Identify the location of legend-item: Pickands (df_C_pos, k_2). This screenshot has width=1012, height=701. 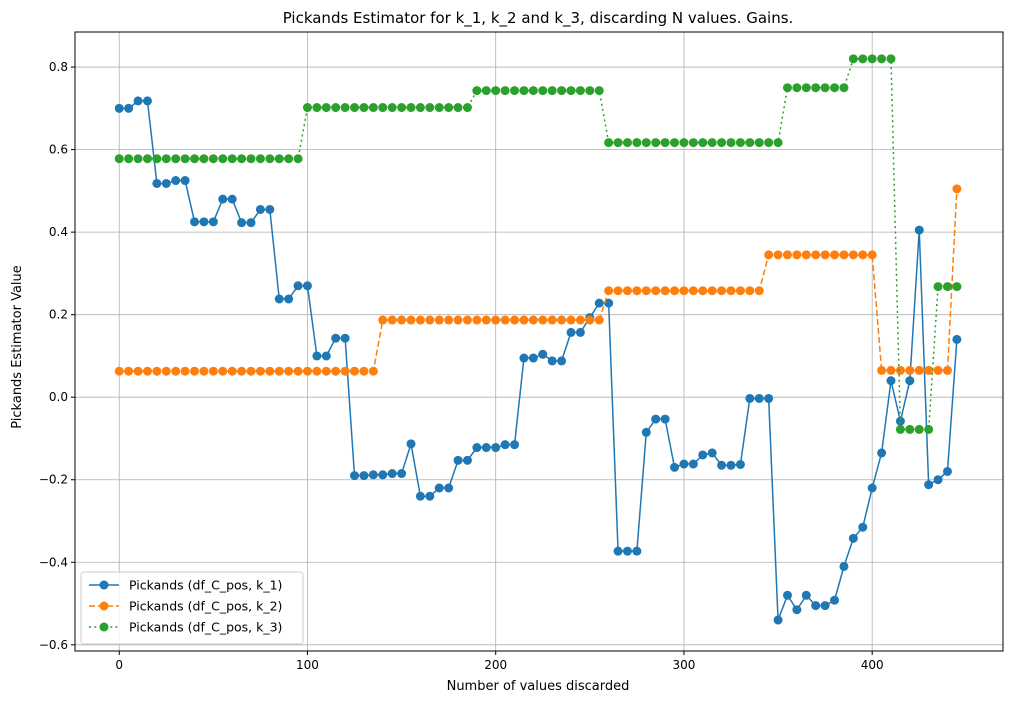
(185, 606).